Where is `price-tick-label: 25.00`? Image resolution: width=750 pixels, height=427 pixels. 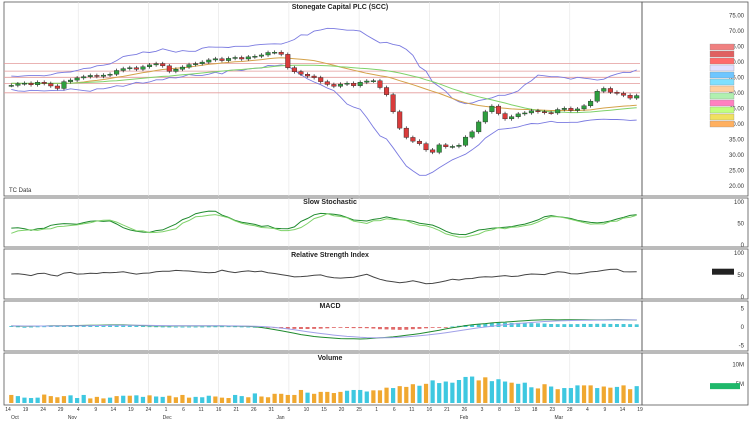
price-tick-label: 25.00 is located at coordinates (737, 171).